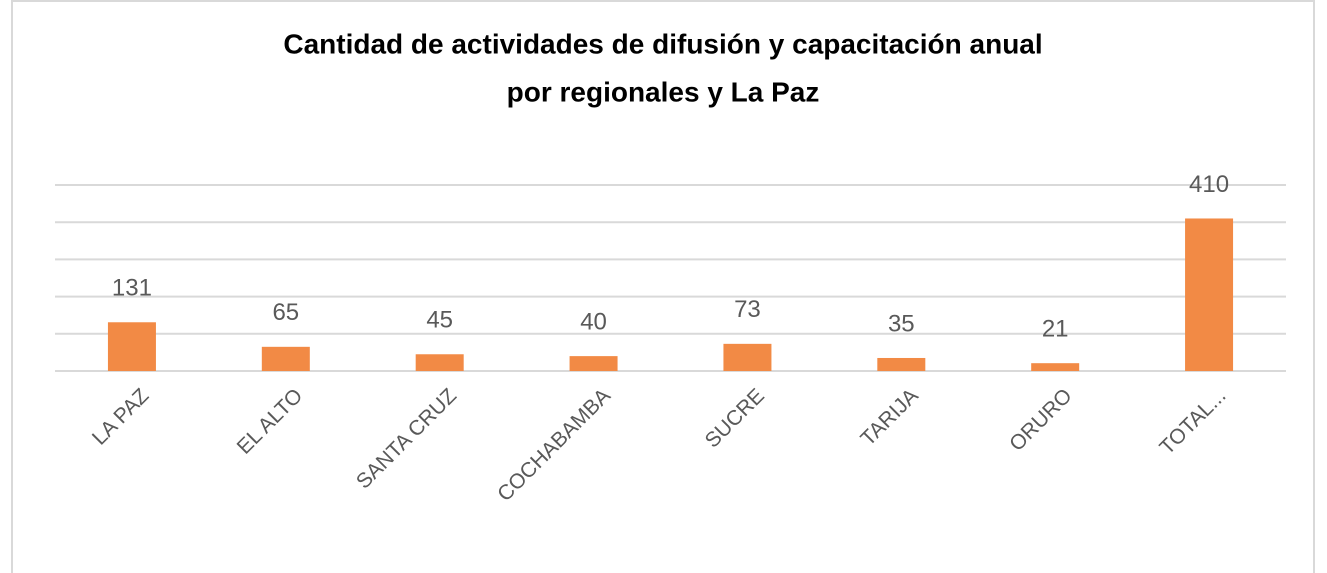 Image resolution: width=1327 pixels, height=573 pixels. What do you see at coordinates (663, 91) in the screenshot?
I see `chart-title: por regionales y La Paz` at bounding box center [663, 91].